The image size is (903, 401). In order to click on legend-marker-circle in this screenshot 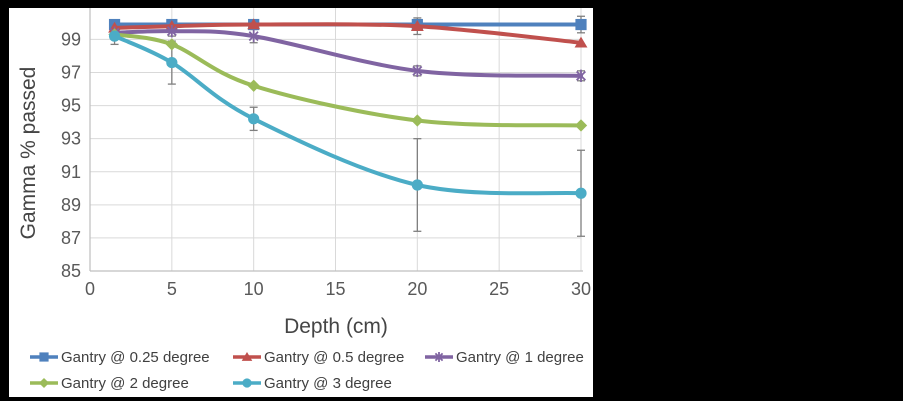, I will do `click(247, 383)`.